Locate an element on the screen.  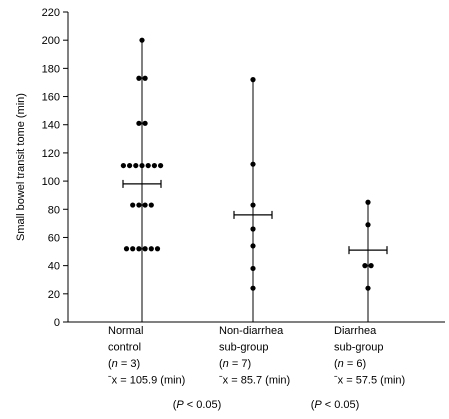
category-label-line: (n = 7) is located at coordinates (235, 364).